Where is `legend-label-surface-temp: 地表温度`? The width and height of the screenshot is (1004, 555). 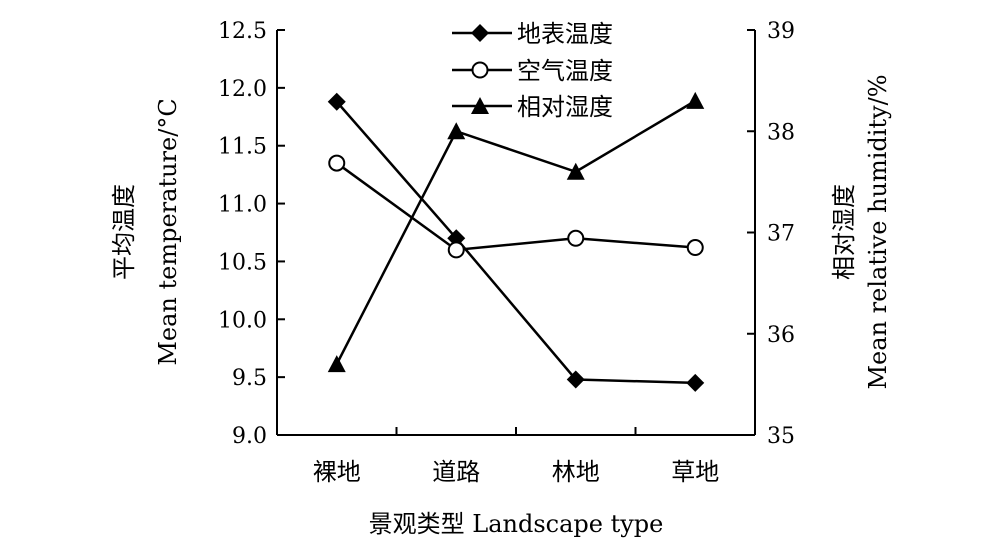
legend-label-surface-temp: 地表温度 is located at coordinates (565, 34).